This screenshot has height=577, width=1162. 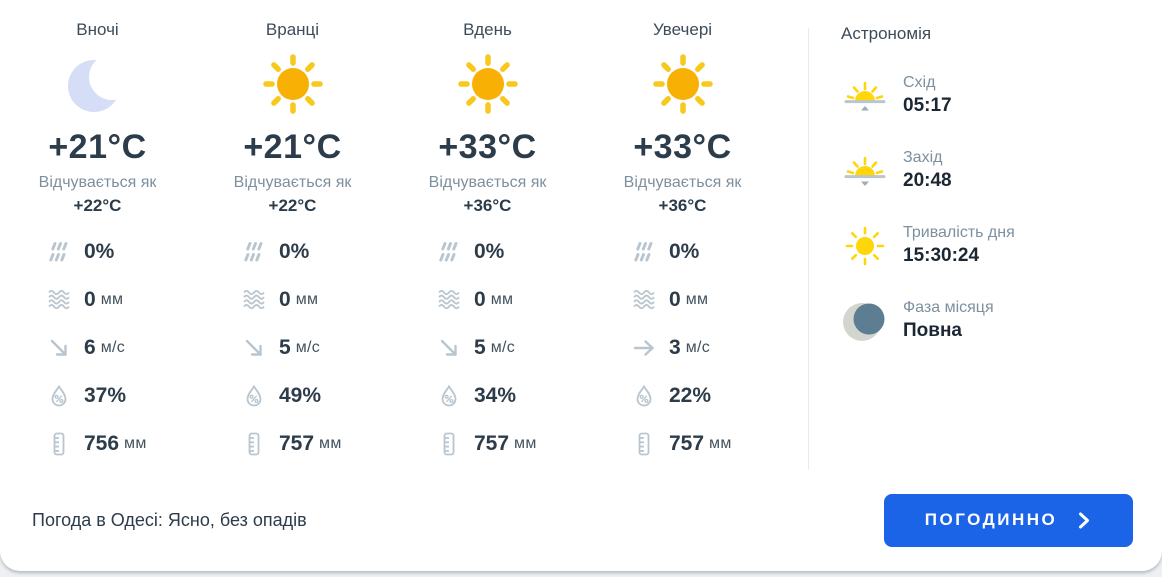 I want to click on hourly-button-label: ПОГОДИННО, so click(x=991, y=519).